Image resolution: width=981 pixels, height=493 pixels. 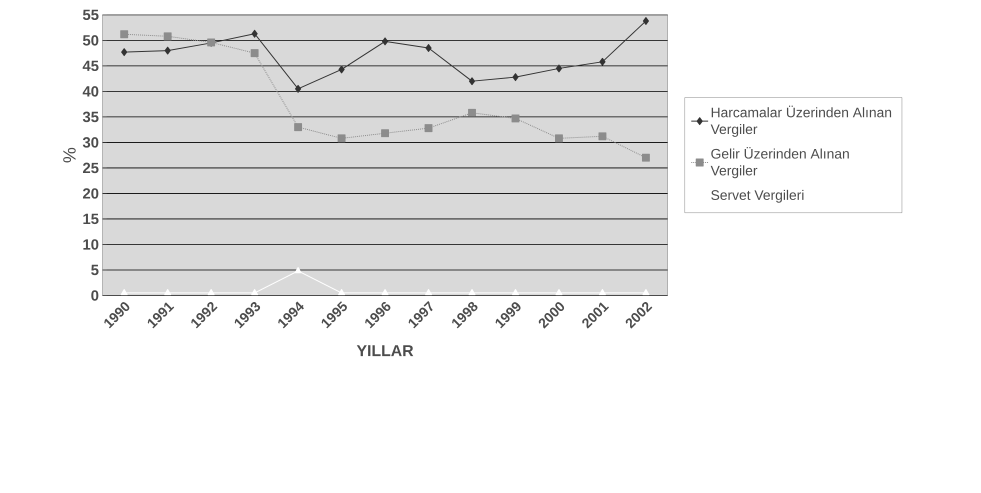 What do you see at coordinates (90, 40) in the screenshot?
I see `y-tick-label: 50` at bounding box center [90, 40].